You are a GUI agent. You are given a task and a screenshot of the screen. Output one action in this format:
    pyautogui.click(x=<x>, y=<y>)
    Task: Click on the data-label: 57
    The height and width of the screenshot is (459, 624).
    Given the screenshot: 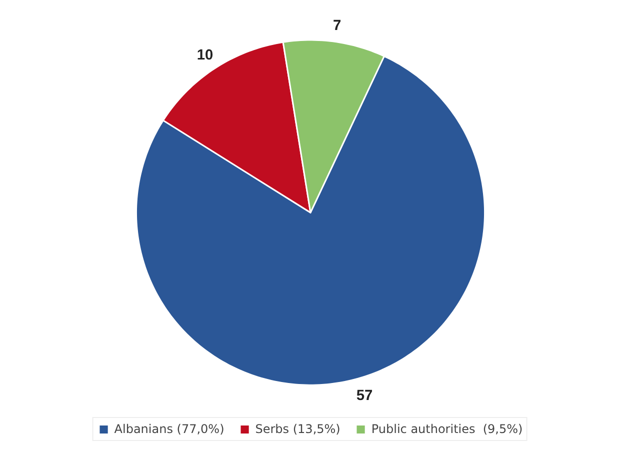 What is the action you would take?
    pyautogui.click(x=364, y=396)
    